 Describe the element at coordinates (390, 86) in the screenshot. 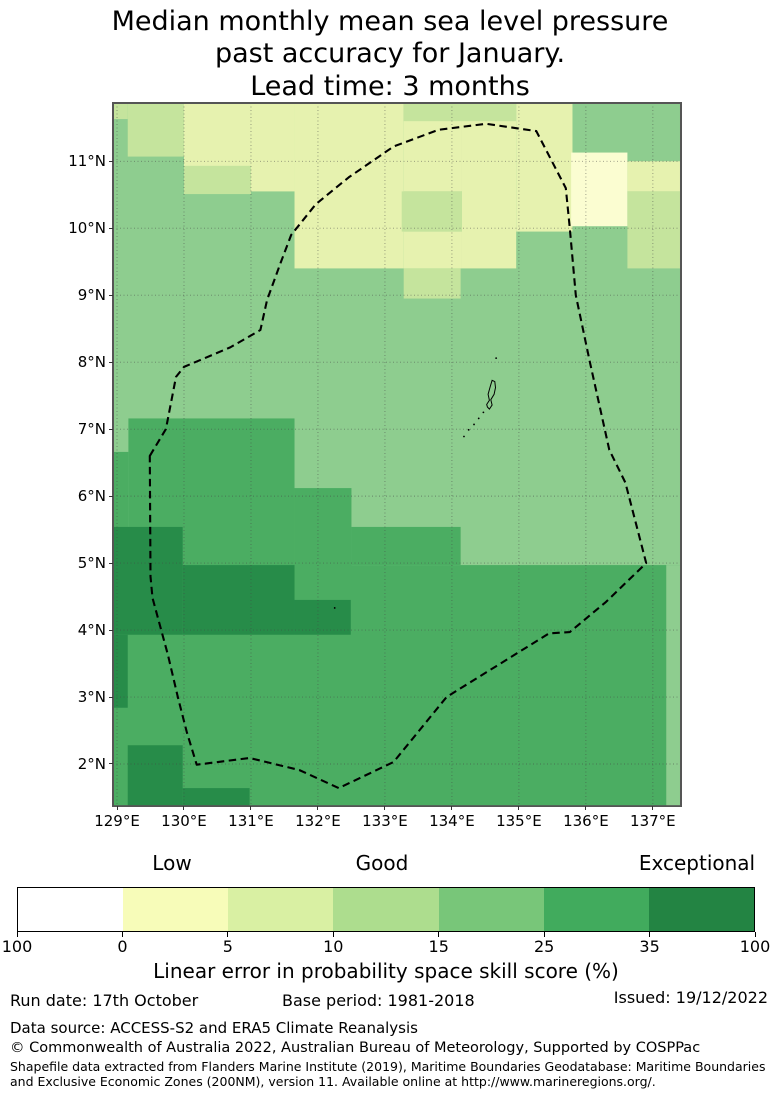

I see `title-line-3: Lead time: 3 months` at that location.